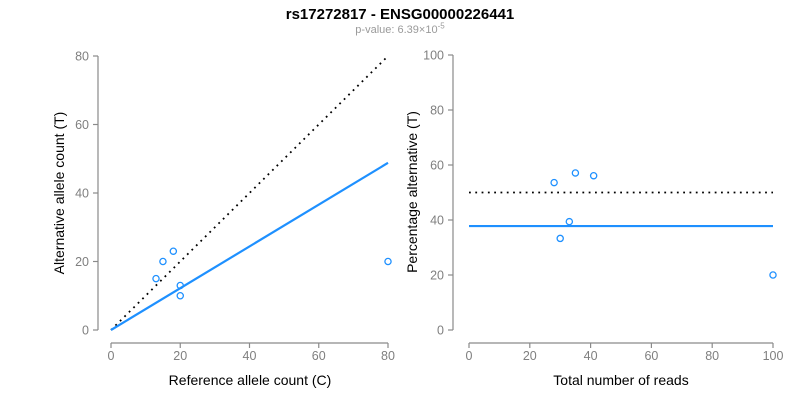  I want to click on regression-line, so click(249, 246).